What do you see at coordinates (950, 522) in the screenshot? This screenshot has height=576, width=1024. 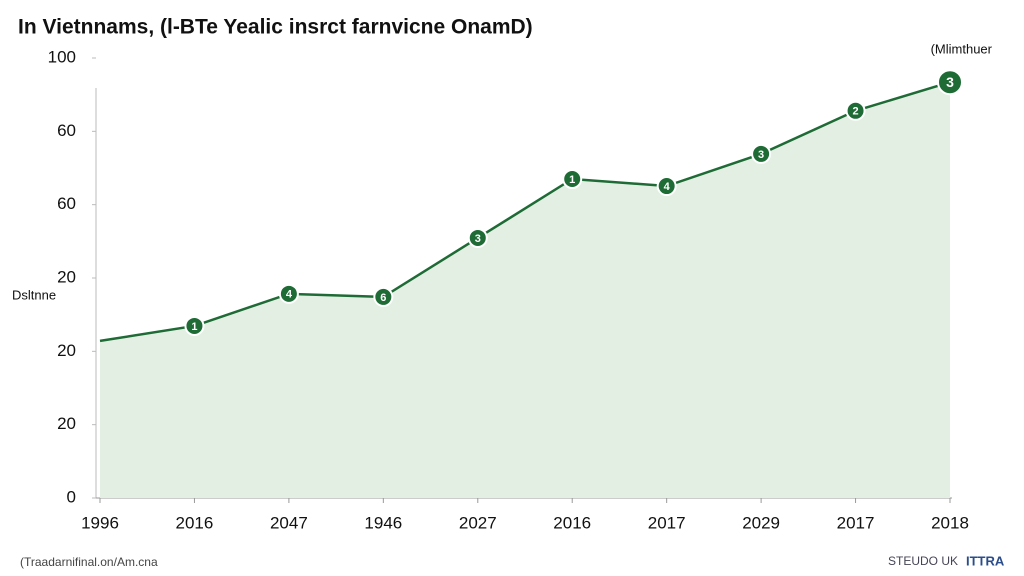 I see `x-tick-label: 2018` at bounding box center [950, 522].